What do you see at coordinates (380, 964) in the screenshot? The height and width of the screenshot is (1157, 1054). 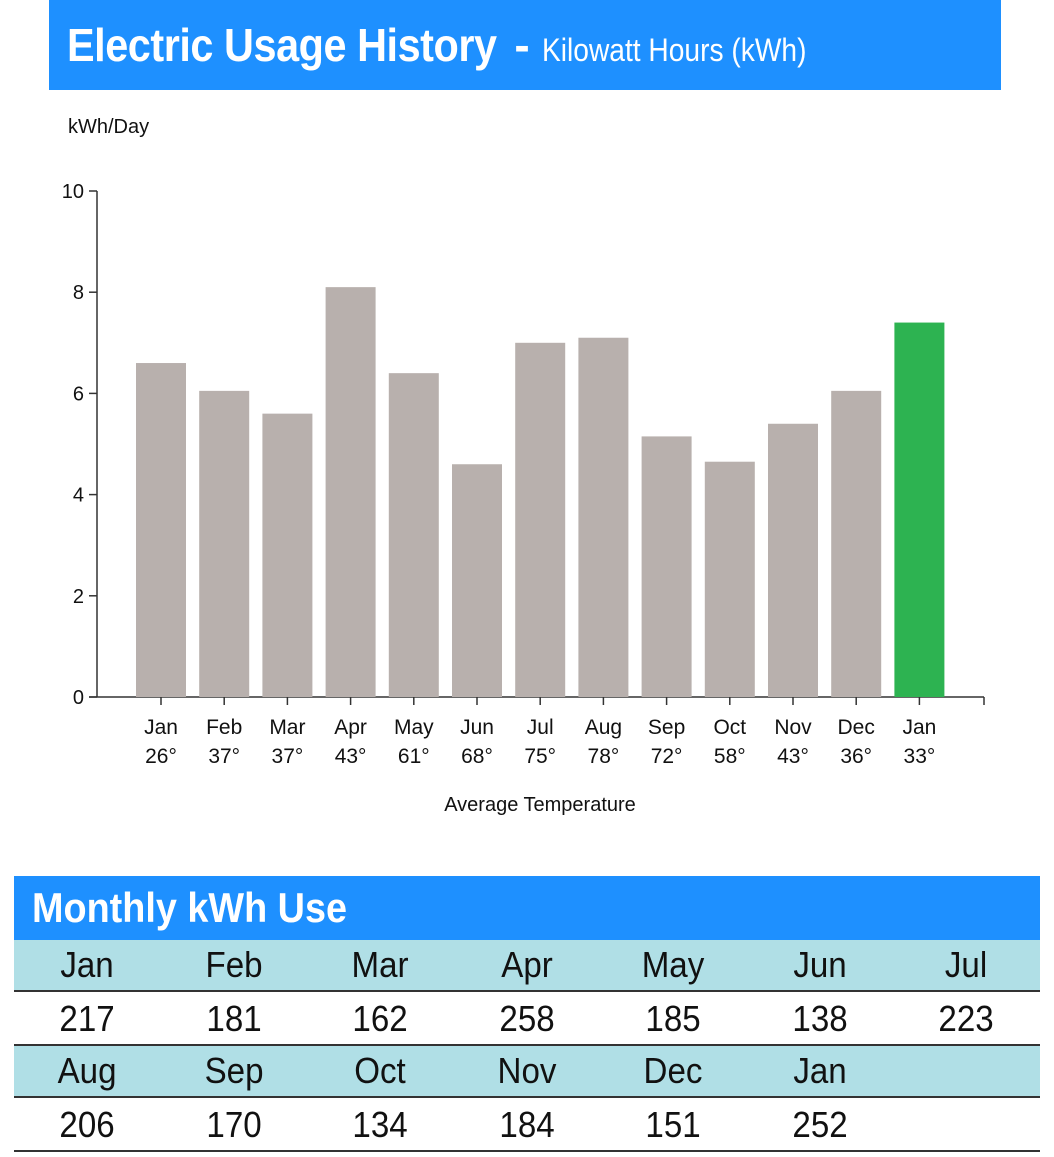 I see `month-cell: Mar` at bounding box center [380, 964].